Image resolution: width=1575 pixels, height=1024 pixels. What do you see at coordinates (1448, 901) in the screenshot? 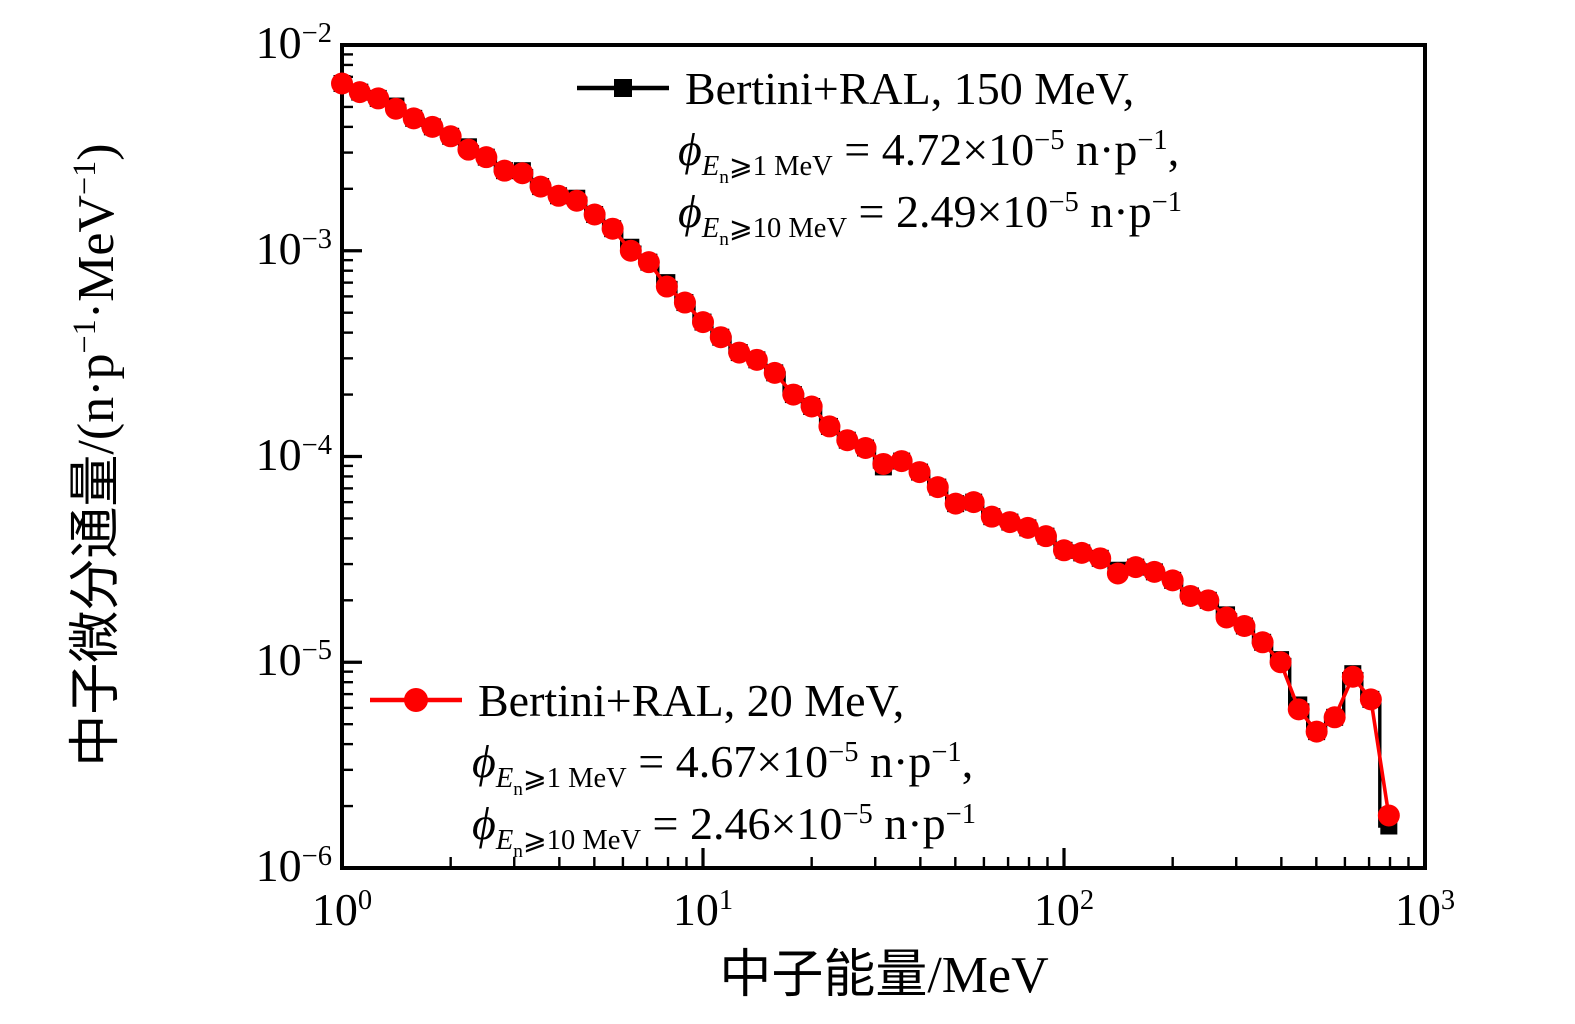
I see `math-token: 3` at bounding box center [1448, 901].